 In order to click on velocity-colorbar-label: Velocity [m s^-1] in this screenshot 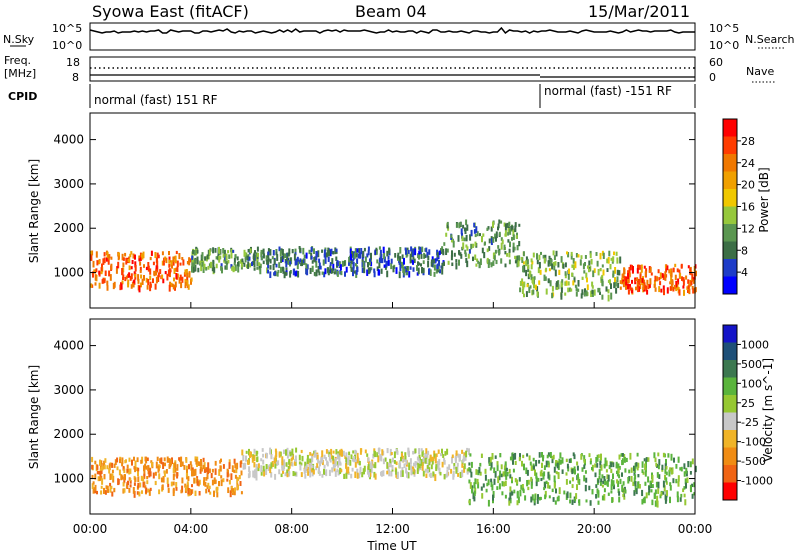, I will do `click(768, 410)`.